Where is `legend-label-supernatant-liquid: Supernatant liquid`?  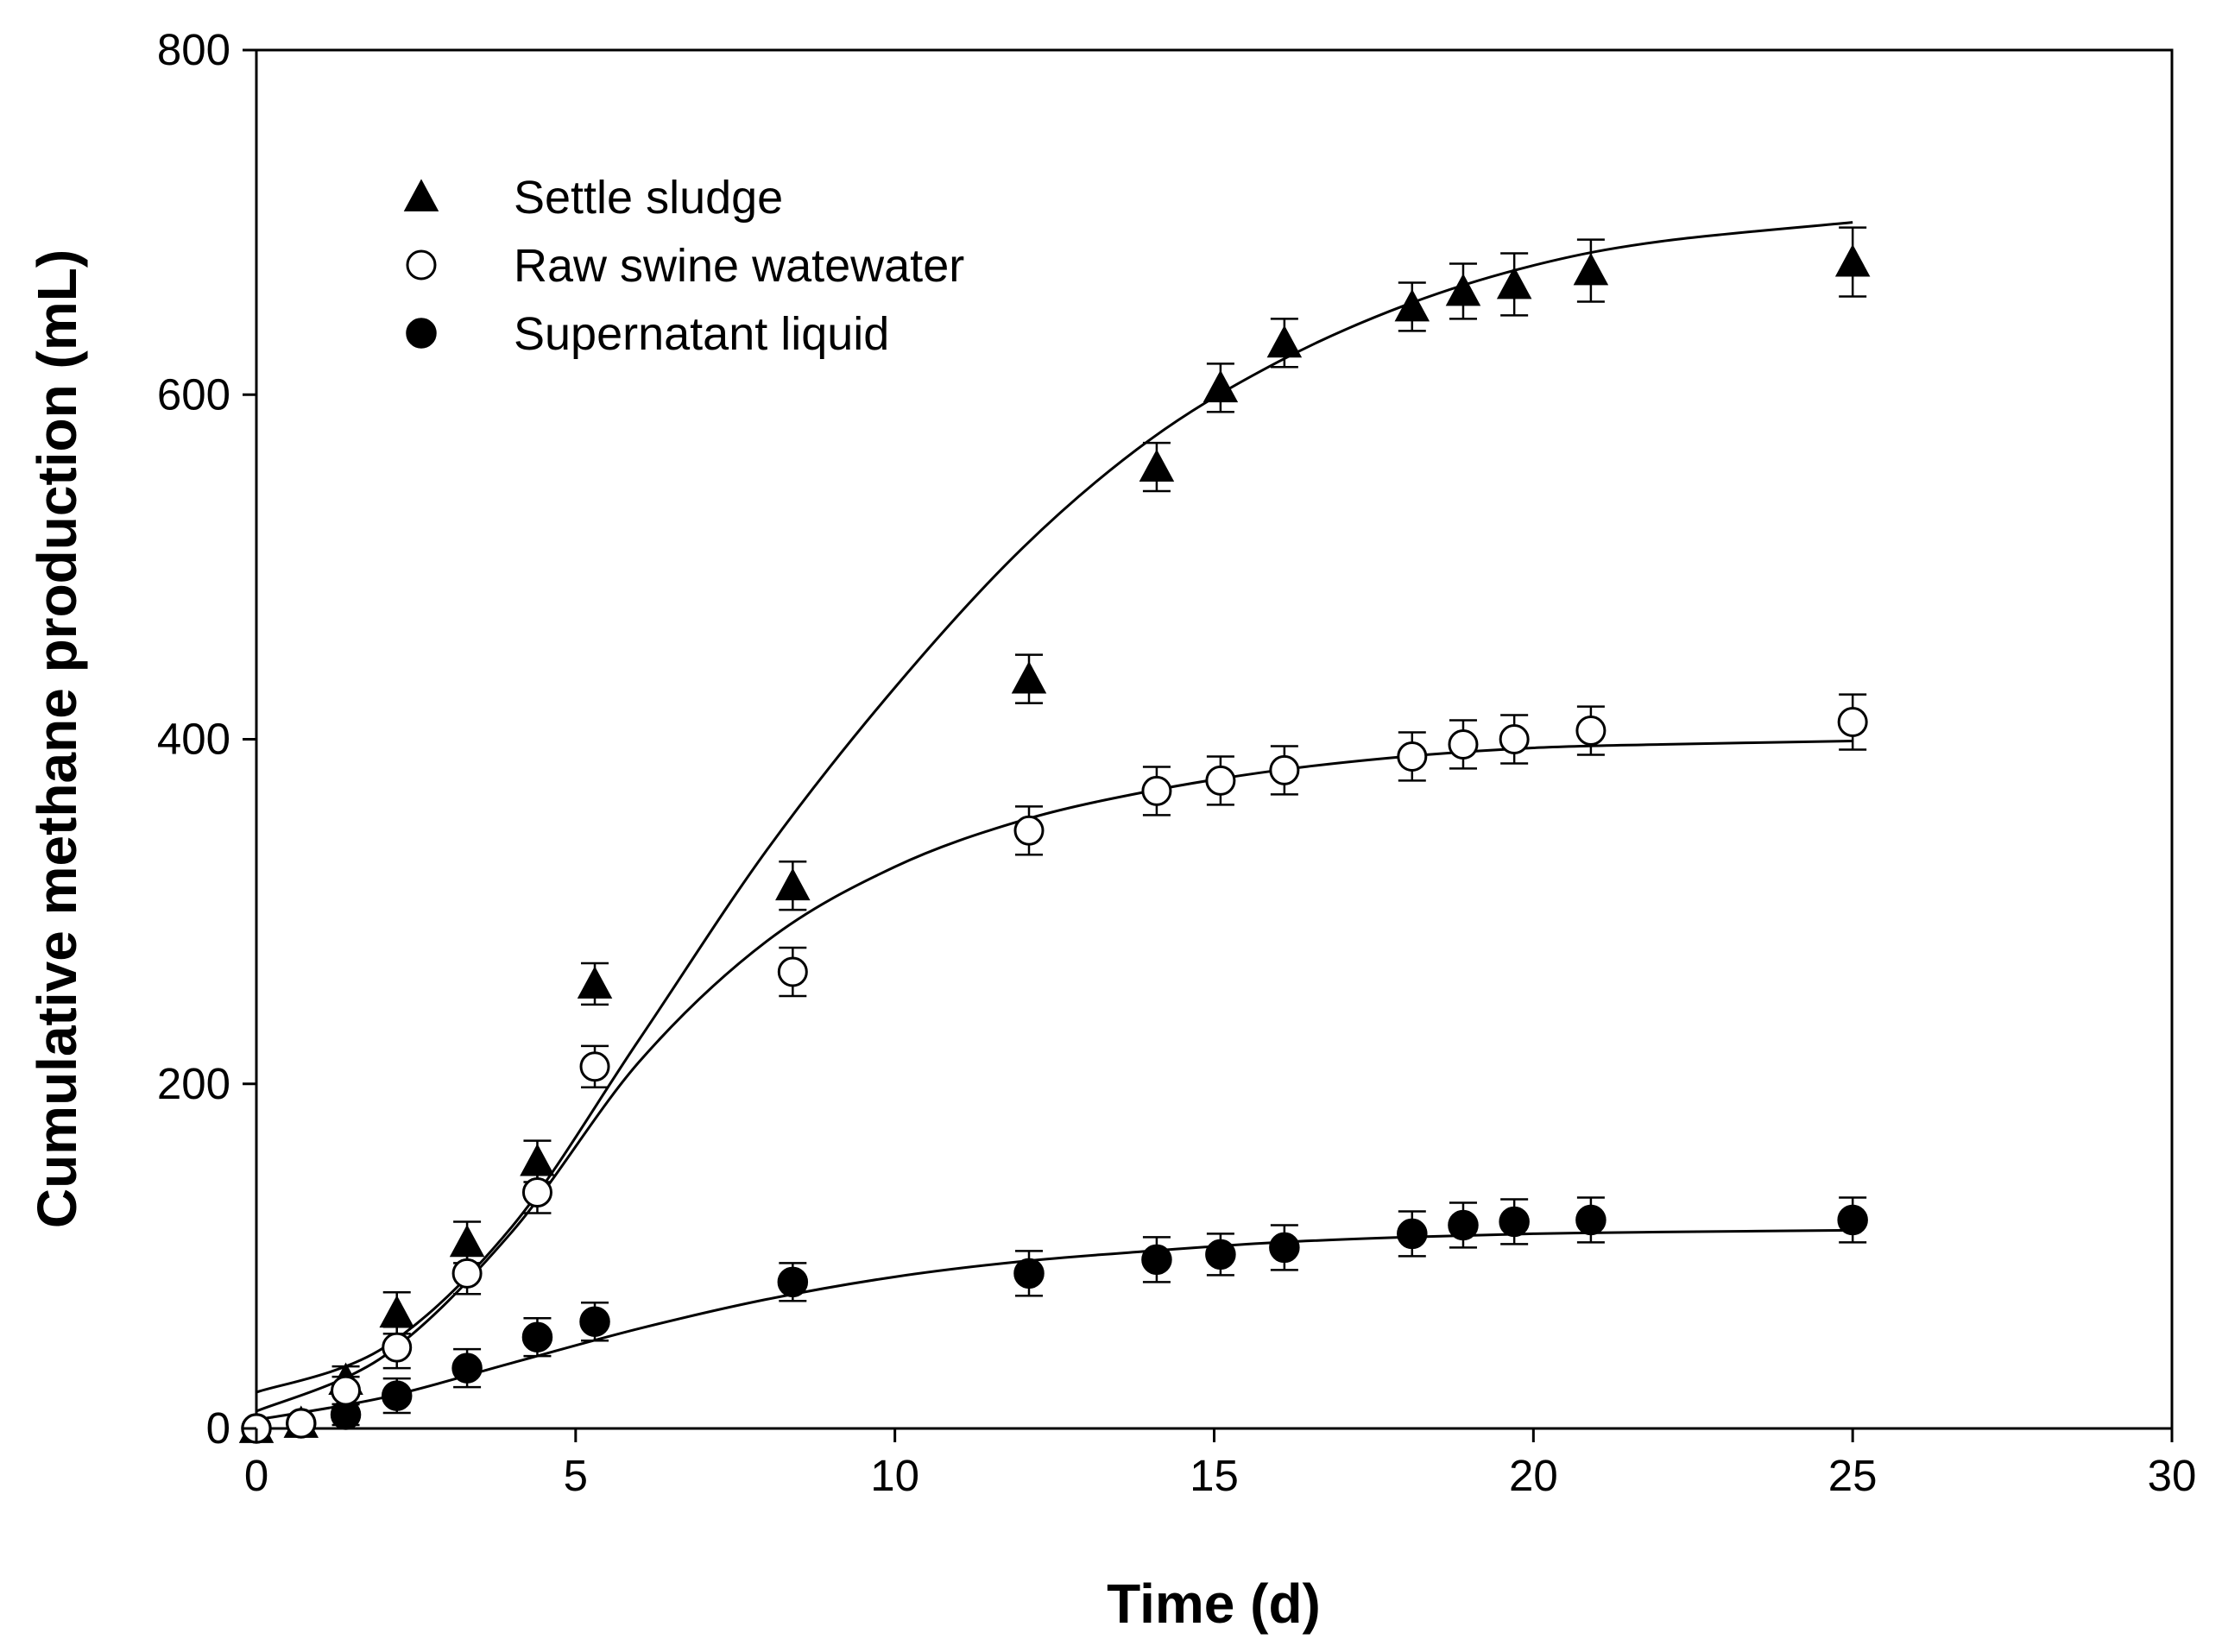
legend-label-supernatant-liquid: Supernatant liquid is located at coordinates (701, 334).